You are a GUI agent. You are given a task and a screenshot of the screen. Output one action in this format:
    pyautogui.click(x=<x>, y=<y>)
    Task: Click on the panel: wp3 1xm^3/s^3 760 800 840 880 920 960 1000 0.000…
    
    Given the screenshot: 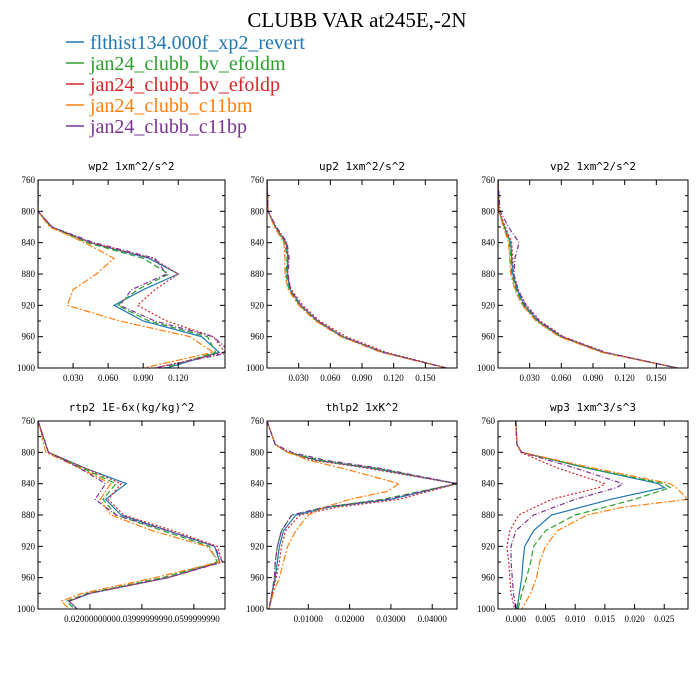 What is the action you would take?
    pyautogui.click(x=583, y=512)
    